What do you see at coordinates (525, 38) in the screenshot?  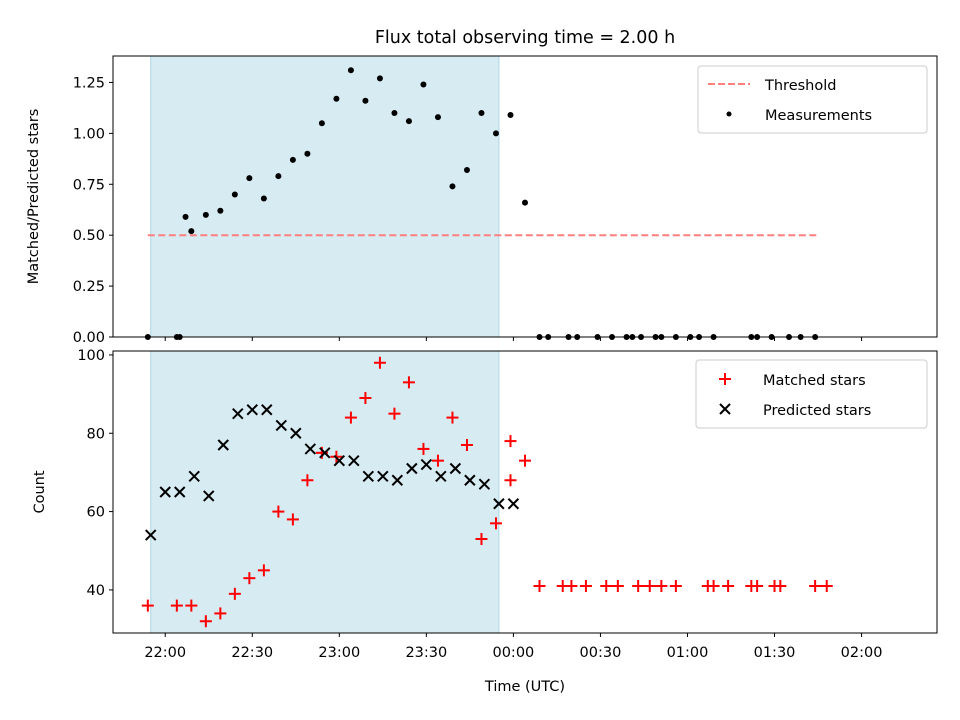 I see `figure-title: Flux total observing time = 2.00 h` at bounding box center [525, 38].